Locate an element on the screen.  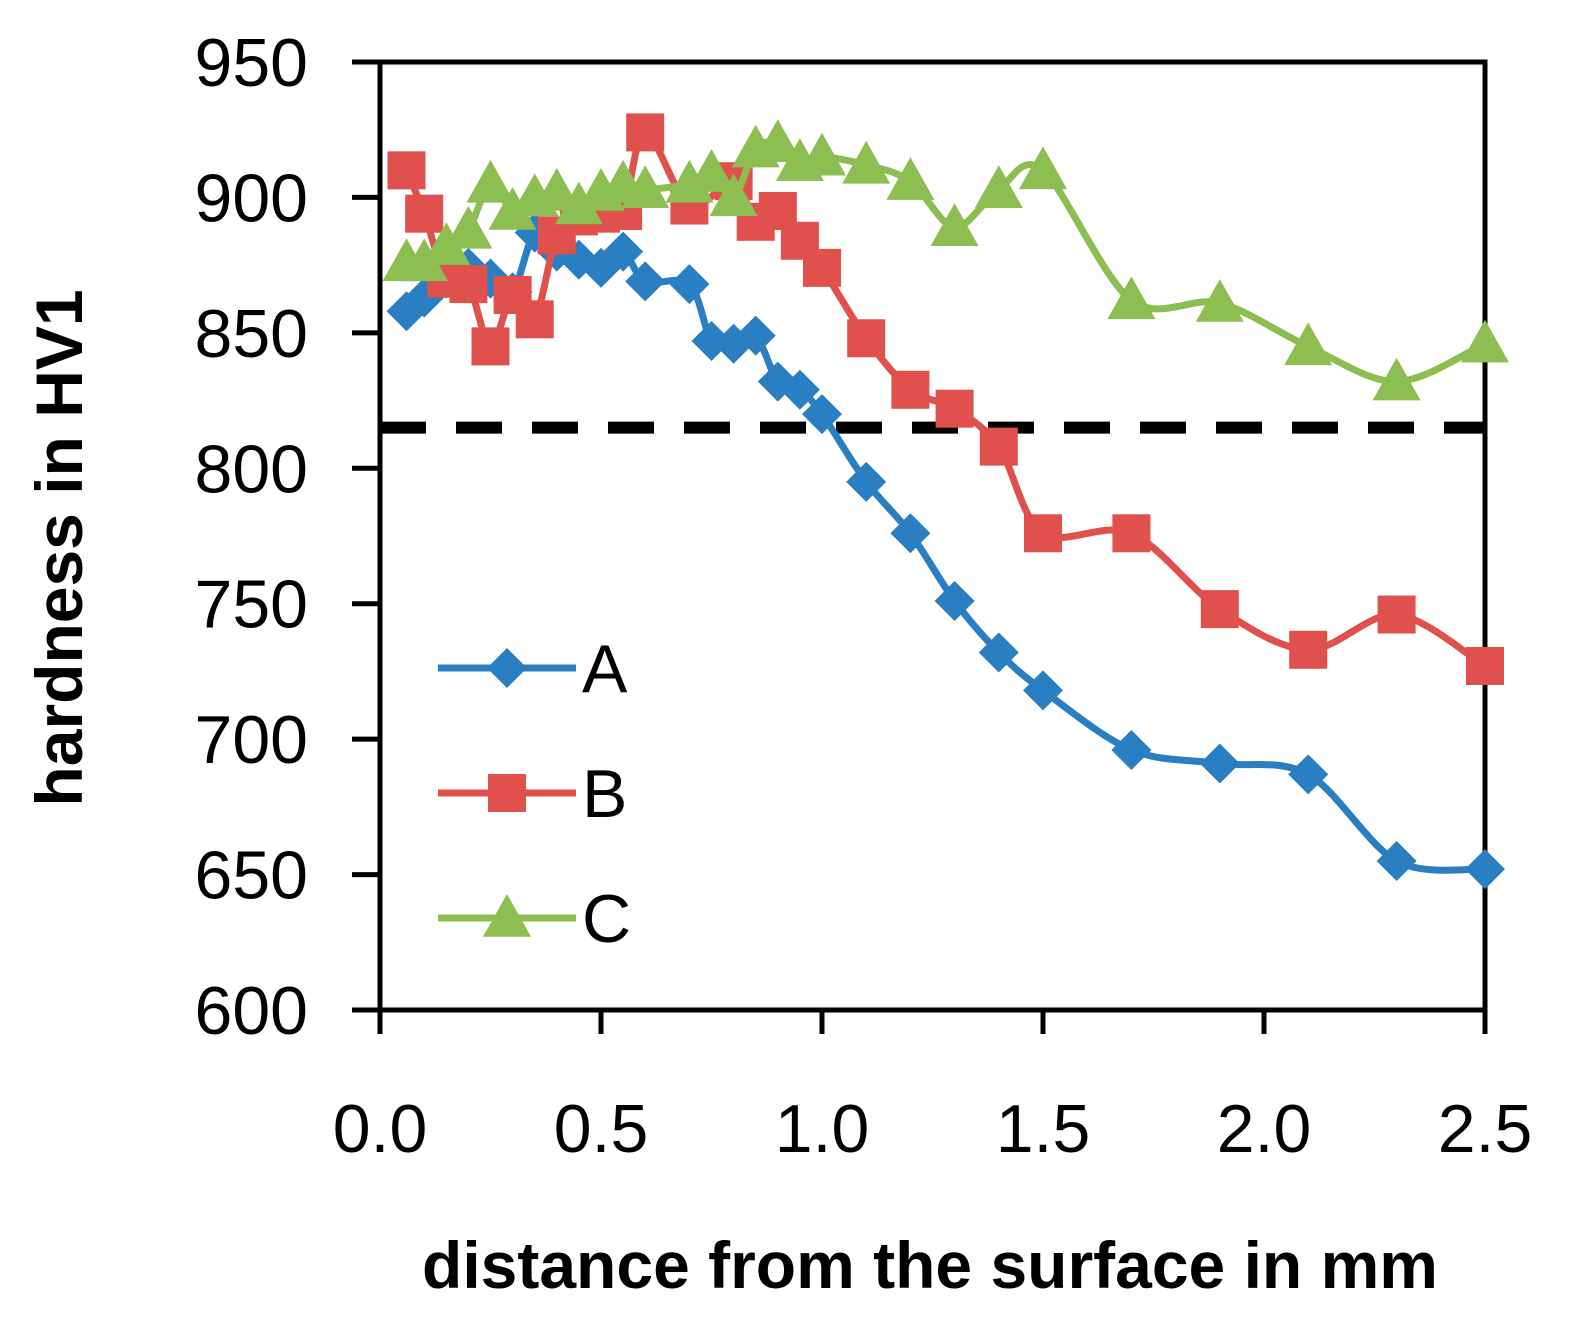
x-tick-label: 0.5 is located at coordinates (601, 1129).